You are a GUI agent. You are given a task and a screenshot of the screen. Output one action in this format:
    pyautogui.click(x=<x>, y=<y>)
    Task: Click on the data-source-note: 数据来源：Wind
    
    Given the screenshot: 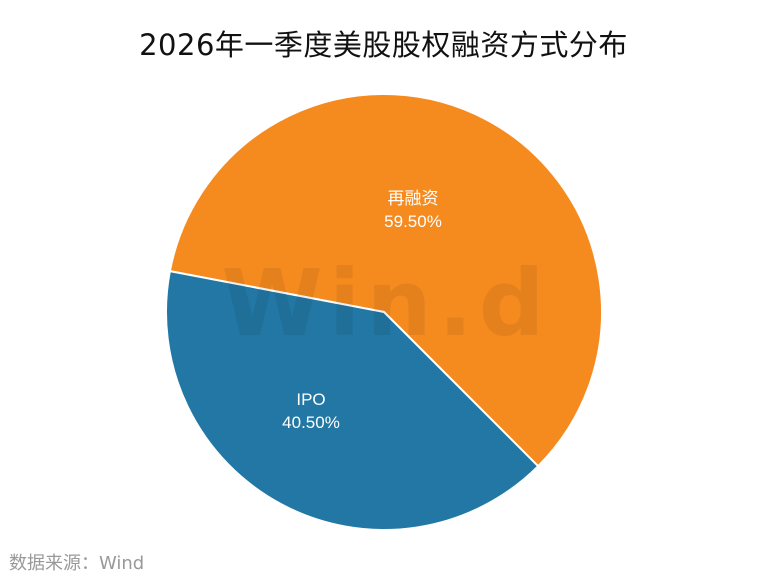 What is the action you would take?
    pyautogui.click(x=77, y=563)
    